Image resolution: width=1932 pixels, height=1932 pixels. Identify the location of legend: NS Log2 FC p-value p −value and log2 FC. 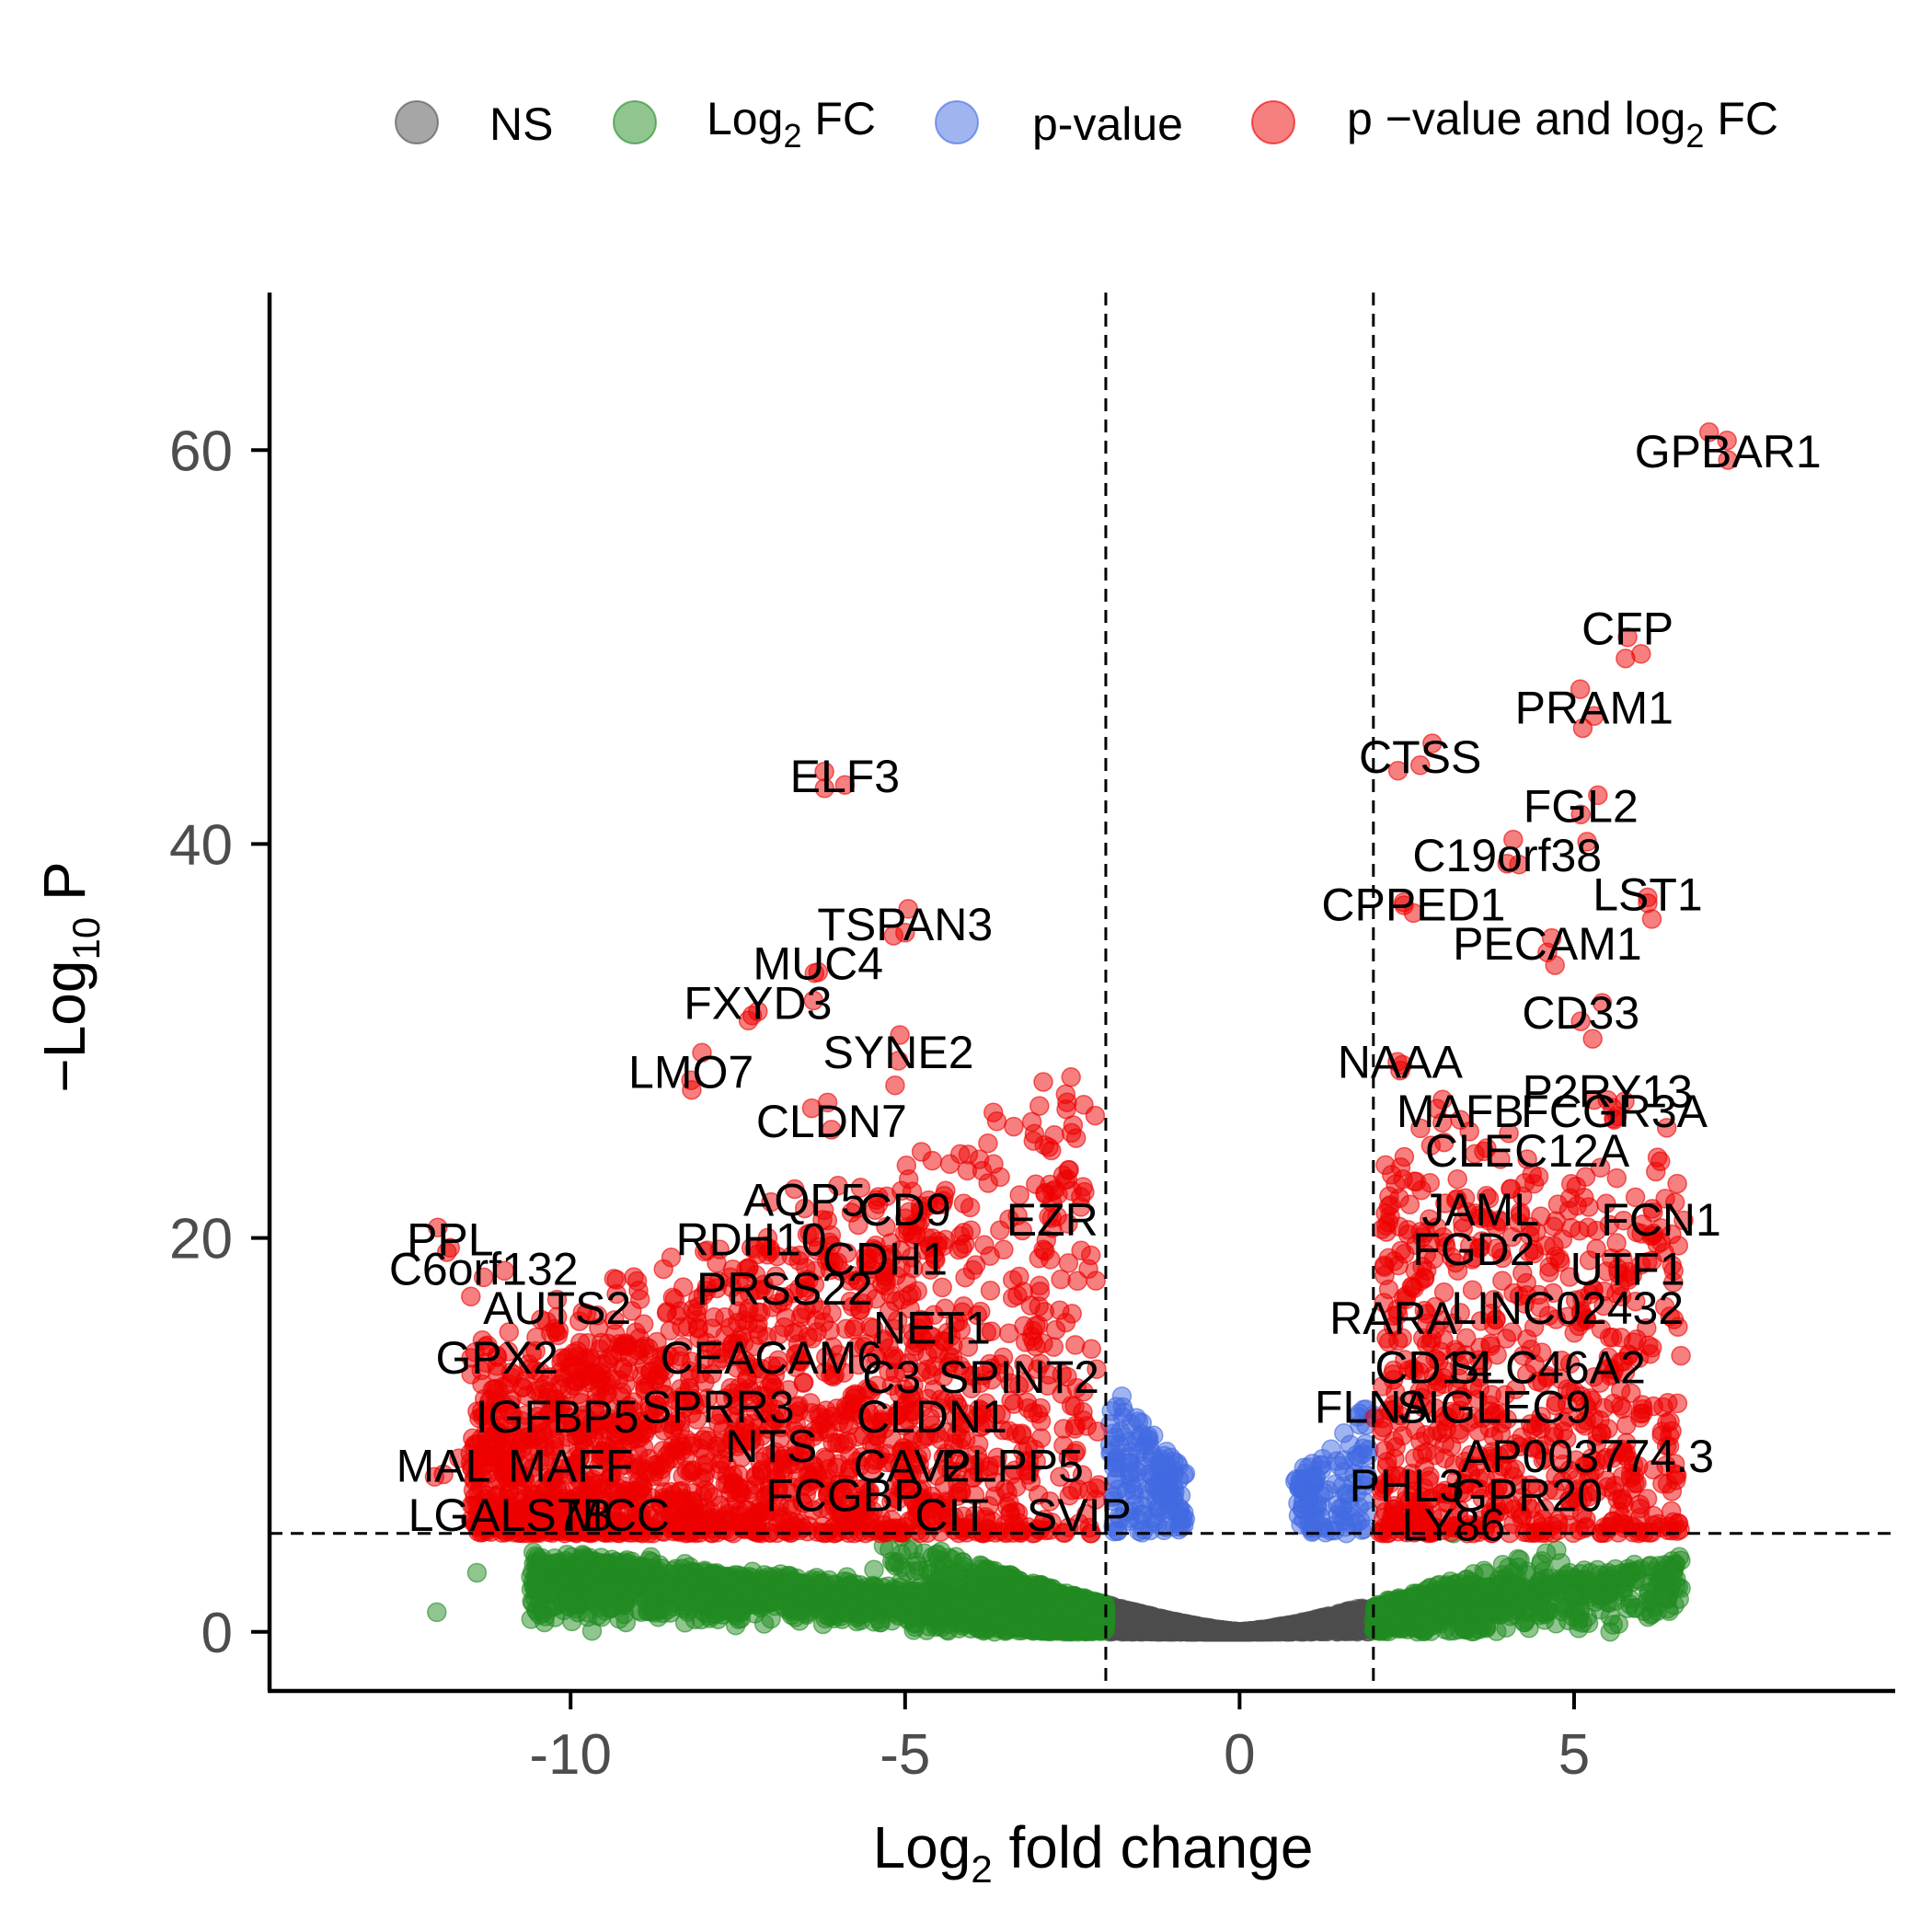
(1086, 124).